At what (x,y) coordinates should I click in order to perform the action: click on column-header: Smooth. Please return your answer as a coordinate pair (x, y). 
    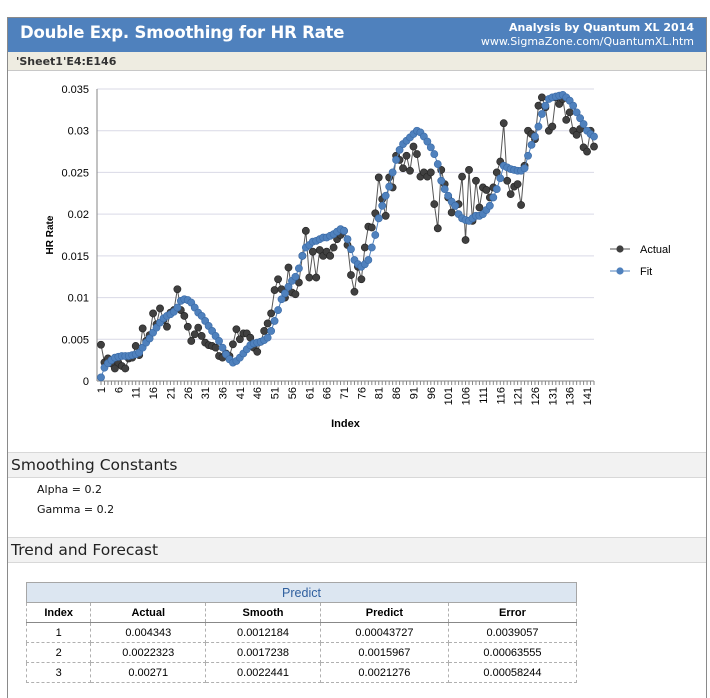
    Looking at the image, I should click on (263, 612).